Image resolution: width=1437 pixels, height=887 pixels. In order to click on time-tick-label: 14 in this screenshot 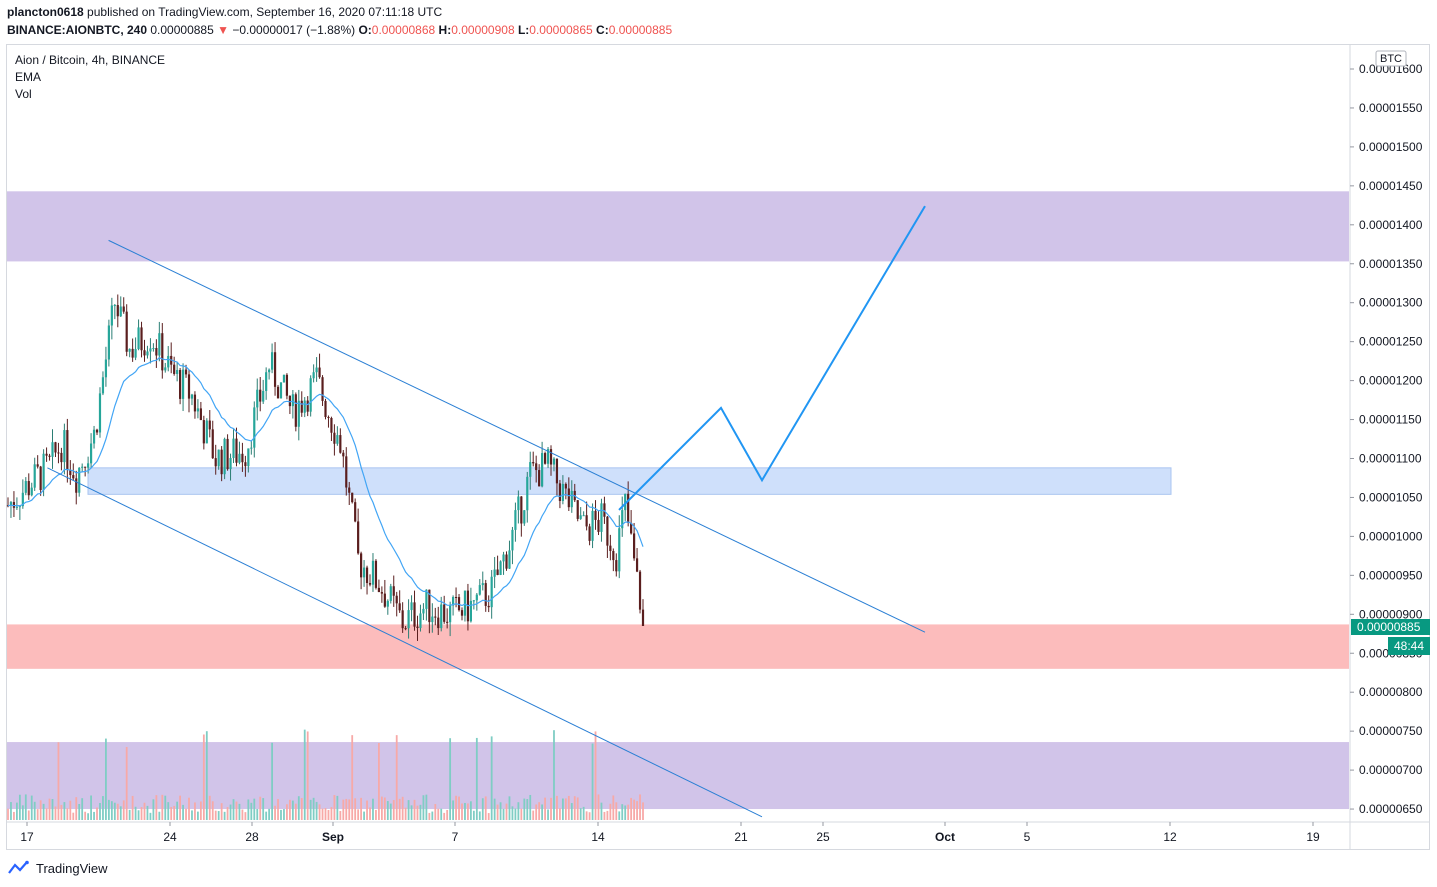, I will do `click(598, 837)`.